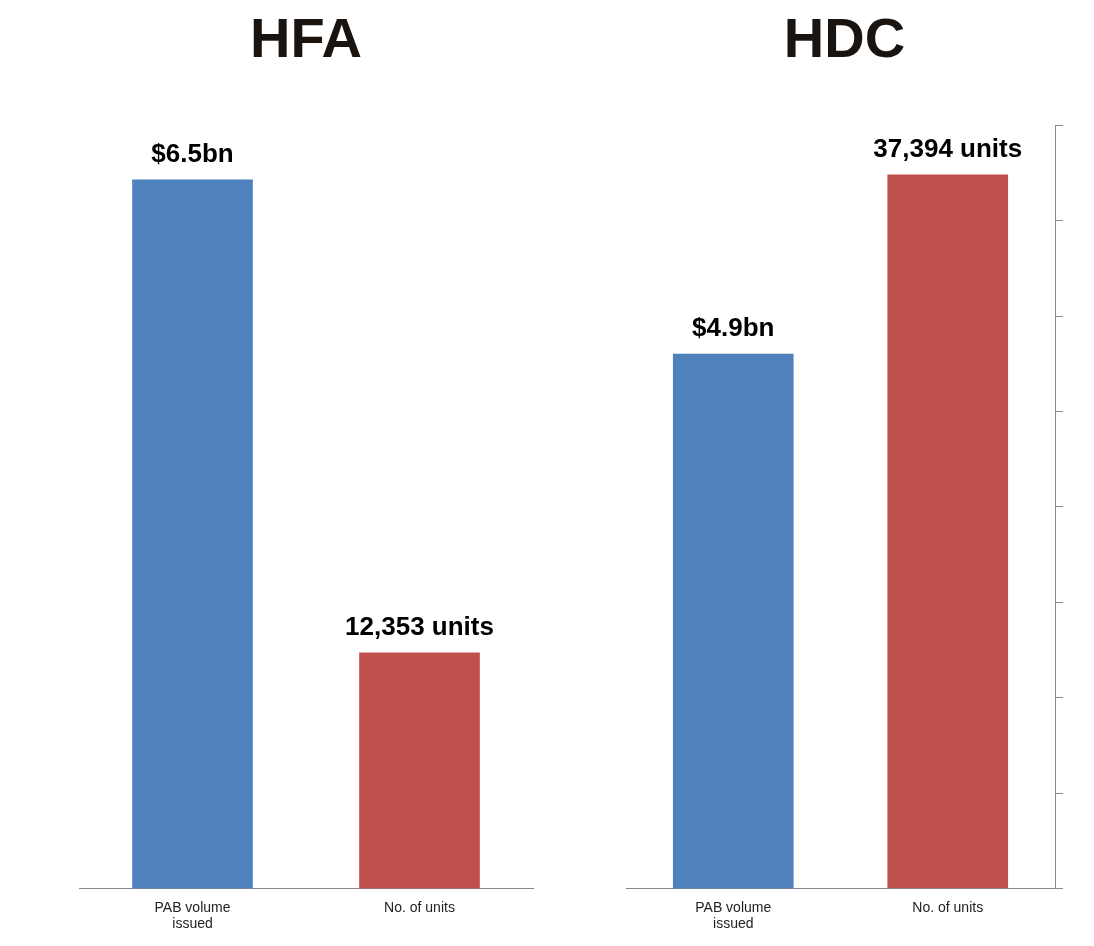 The height and width of the screenshot is (946, 1094). Describe the element at coordinates (306, 38) in the screenshot. I see `chart-title: HFA` at that location.